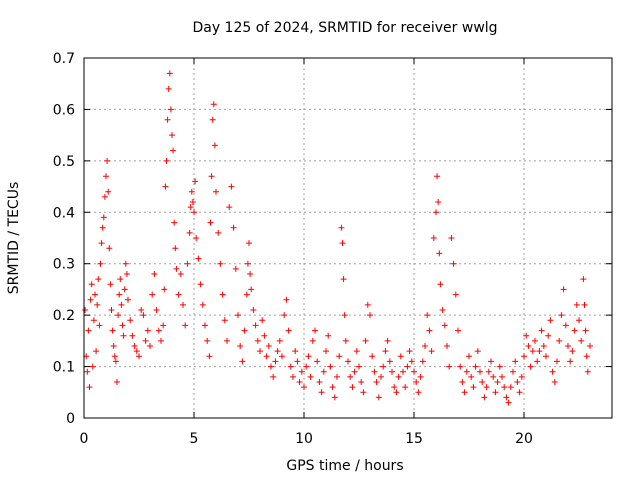 This screenshot has height=480, width=640. What do you see at coordinates (70, 419) in the screenshot?
I see `y-tick-label: 0` at bounding box center [70, 419].